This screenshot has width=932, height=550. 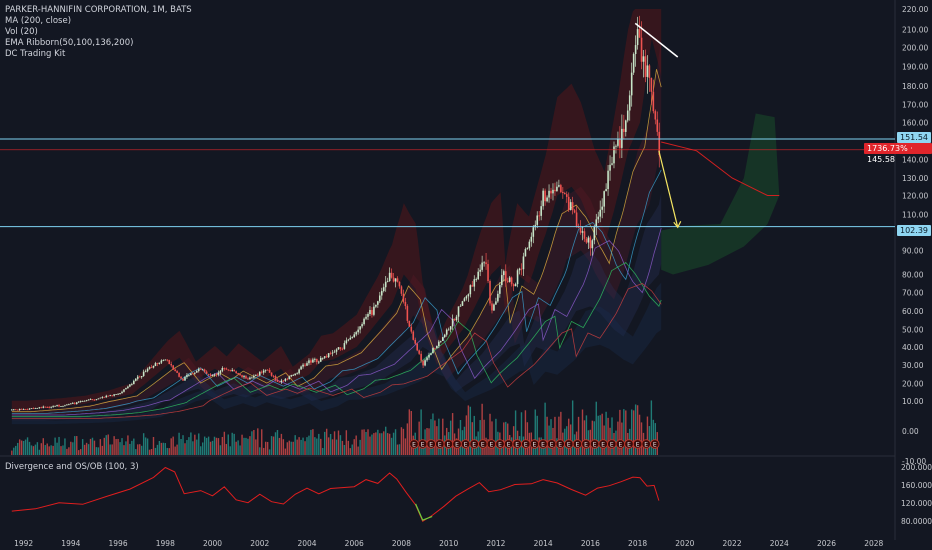 I want to click on oscillator-title: Divergence and OS/OB (100, 3), so click(x=72, y=467).